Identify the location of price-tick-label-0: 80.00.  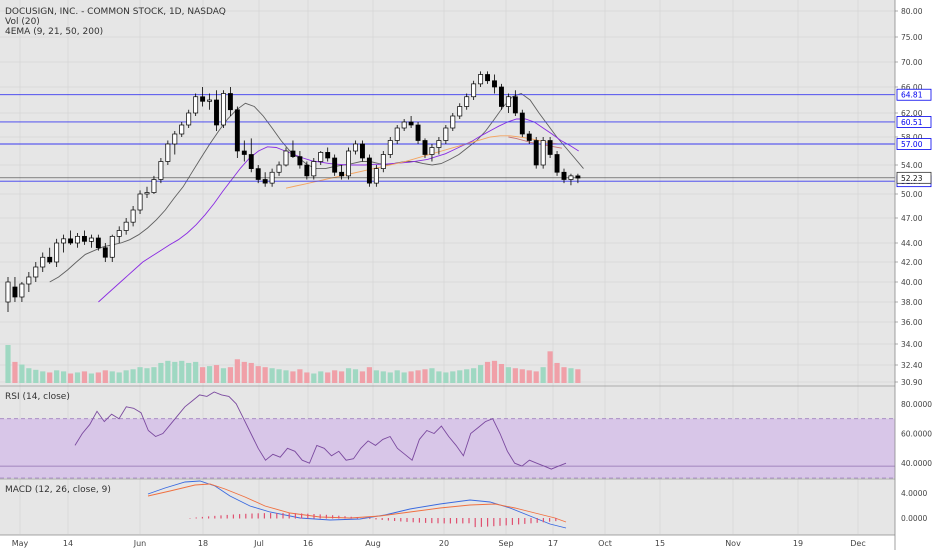
(912, 11).